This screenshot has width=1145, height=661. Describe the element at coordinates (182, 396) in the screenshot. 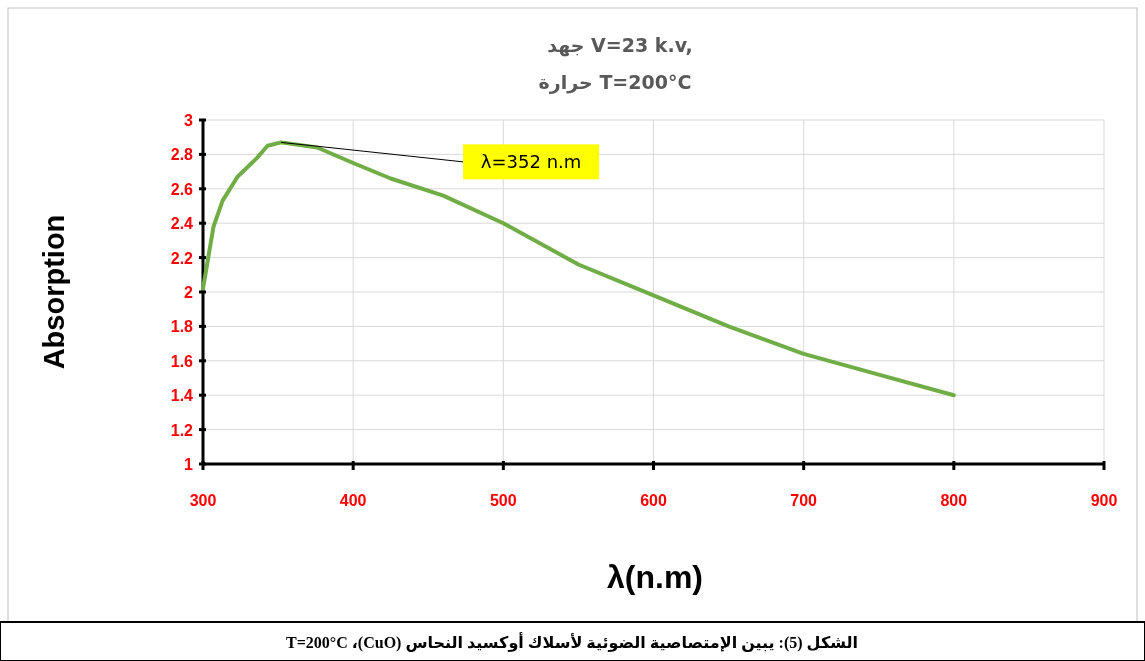

I see `y-tick-label: 1.4` at that location.